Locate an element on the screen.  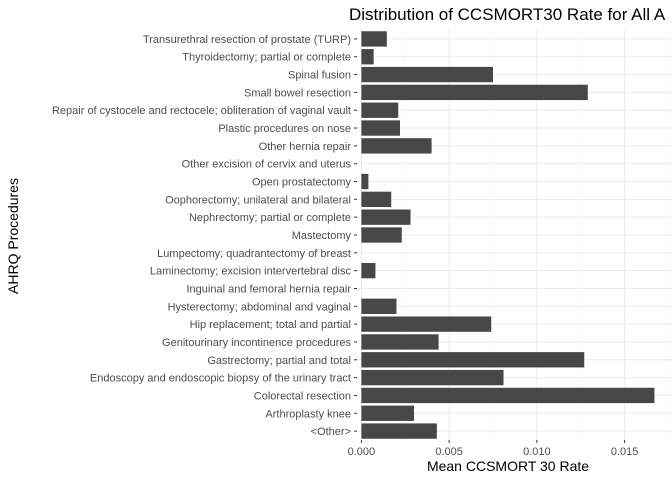
y-tick-label: Oophorectomy; unilateral and bilateral is located at coordinates (258, 200).